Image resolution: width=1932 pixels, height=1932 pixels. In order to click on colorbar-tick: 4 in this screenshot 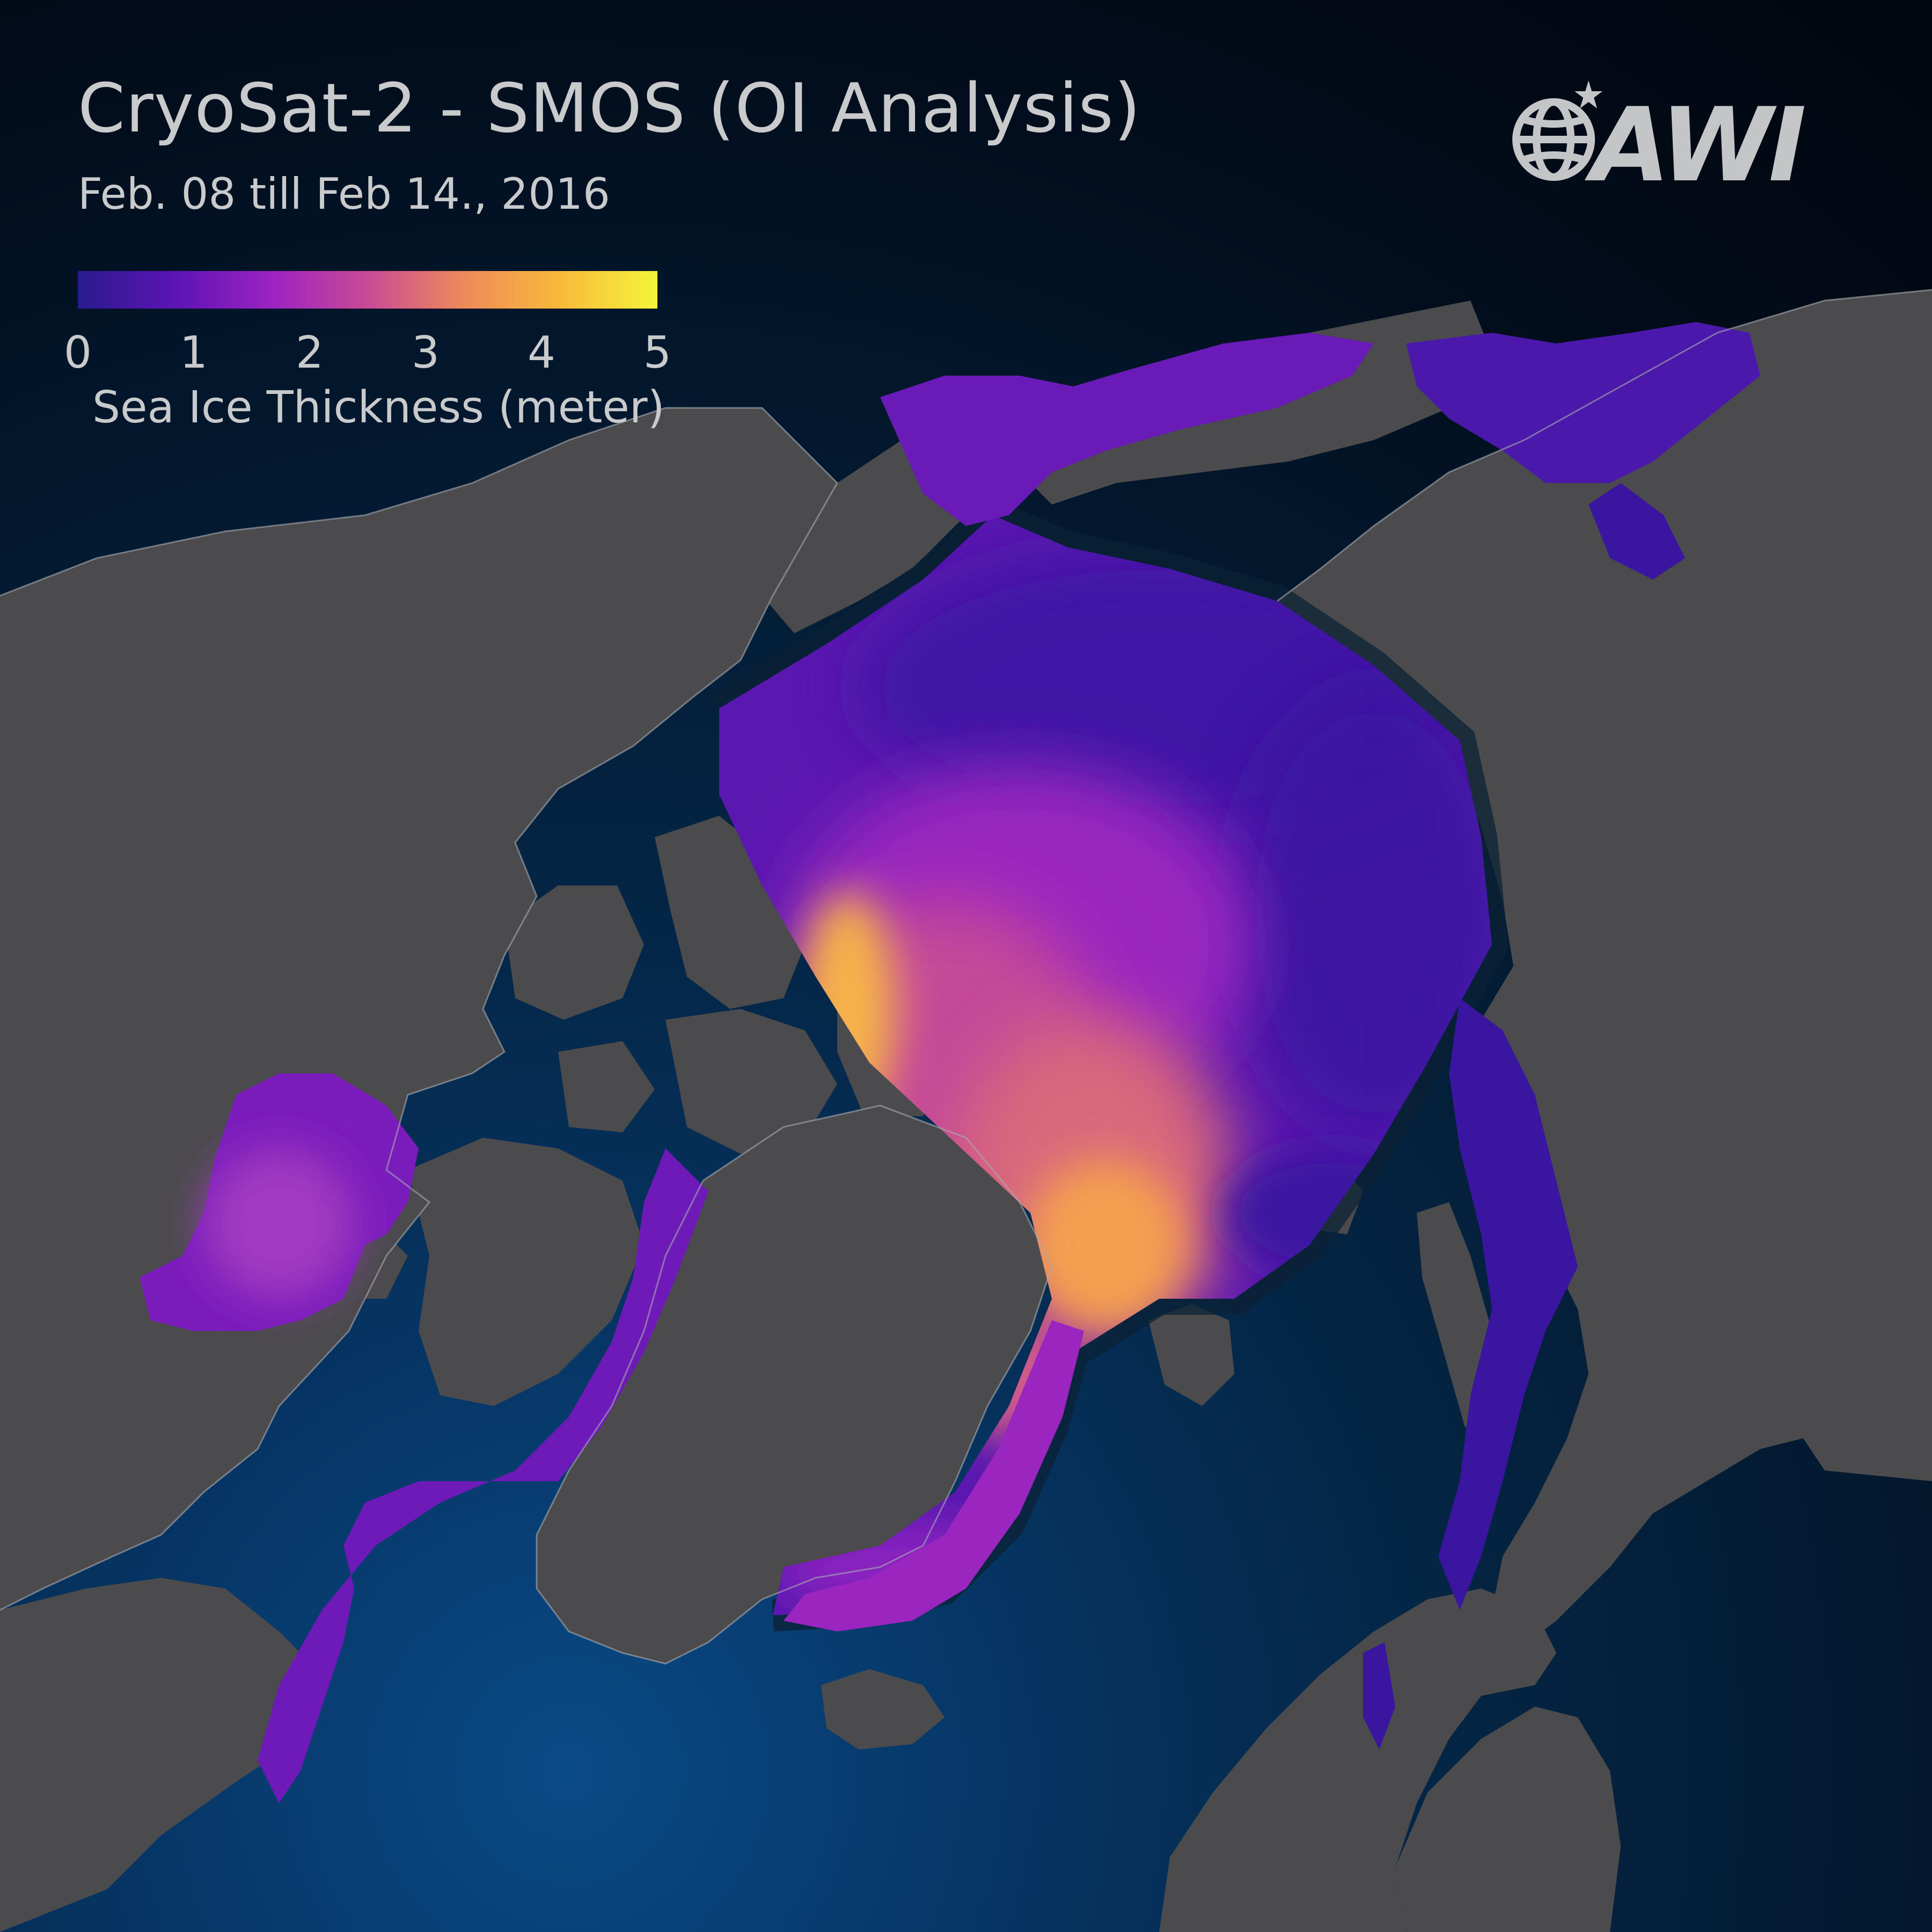, I will do `click(541, 352)`.